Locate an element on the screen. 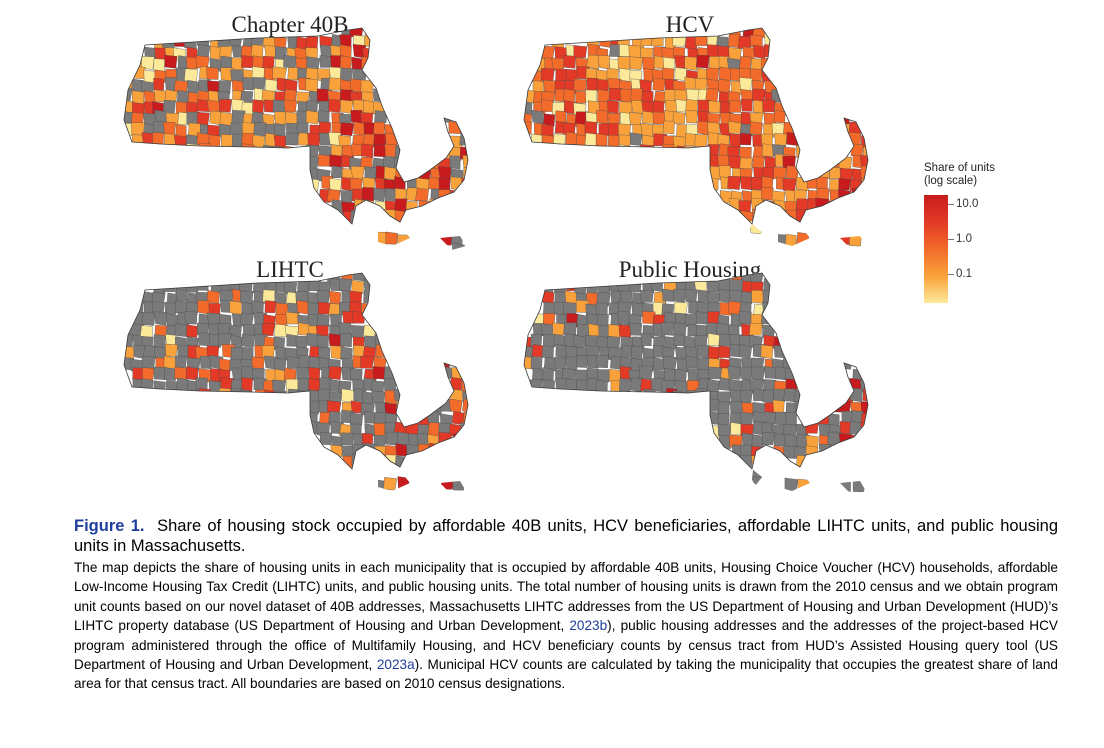 The image size is (1104, 748). state-outline is located at coordinates (296, 126).